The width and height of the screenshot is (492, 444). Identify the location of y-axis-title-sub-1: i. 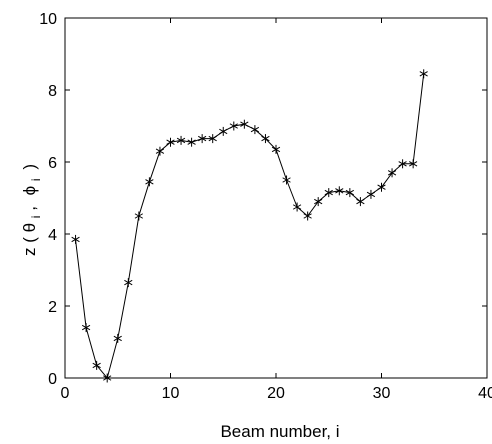
(36, 217).